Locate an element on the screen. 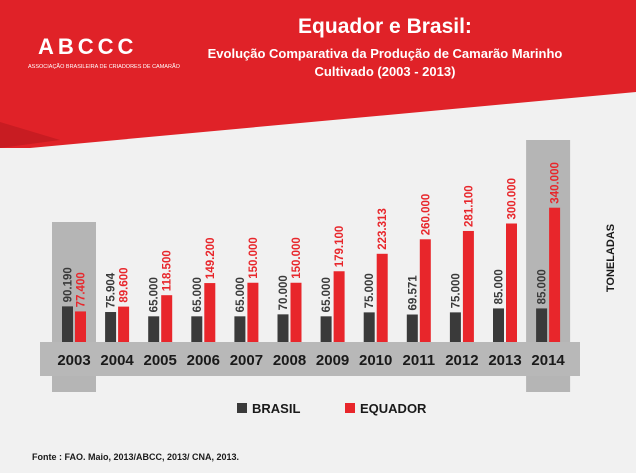  value-label-equador-2012: 281.100 is located at coordinates (469, 206).